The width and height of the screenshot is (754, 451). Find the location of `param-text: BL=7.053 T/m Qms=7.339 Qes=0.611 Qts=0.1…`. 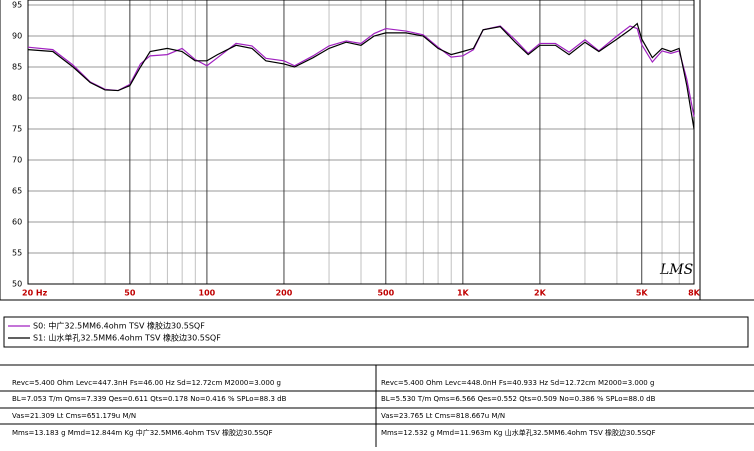

param-text: BL=7.053 T/m Qms=7.339 Qes=0.611 Qts=0.1… is located at coordinates (149, 399).